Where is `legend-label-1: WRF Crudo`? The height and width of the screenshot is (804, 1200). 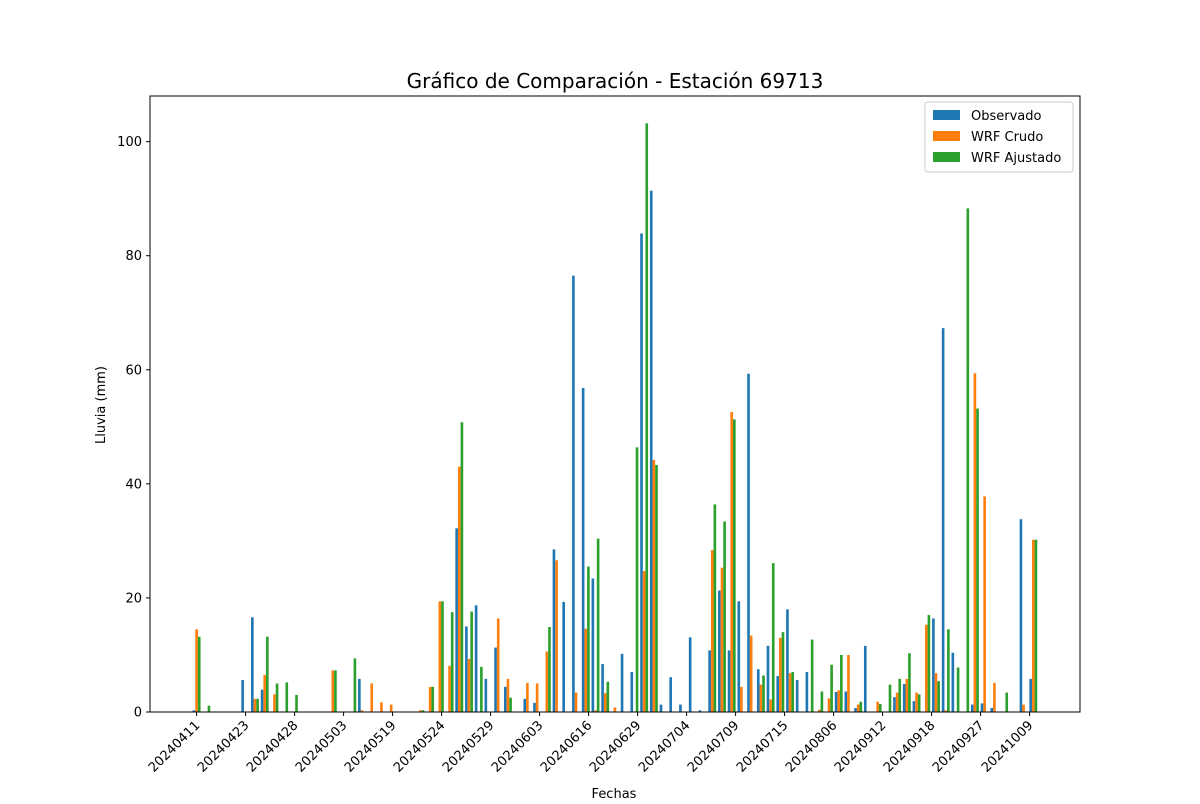
legend-label-1: WRF Crudo is located at coordinates (1007, 137).